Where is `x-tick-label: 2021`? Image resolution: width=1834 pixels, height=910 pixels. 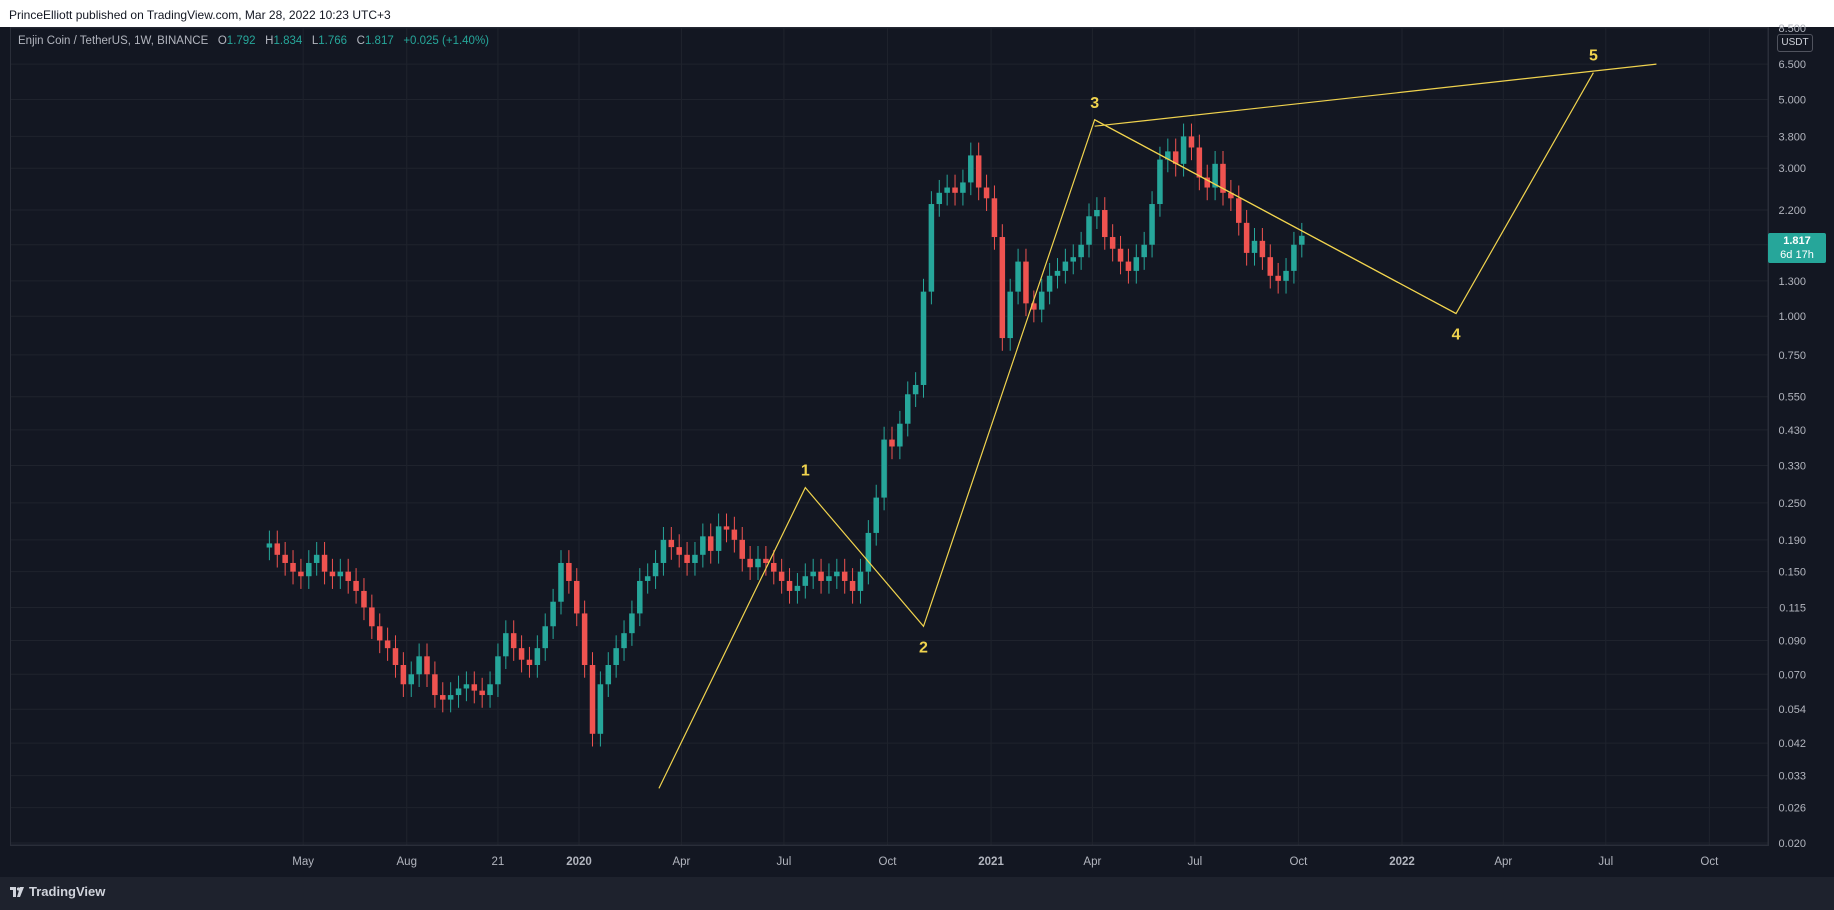
x-tick-label: 2021 is located at coordinates (991, 862).